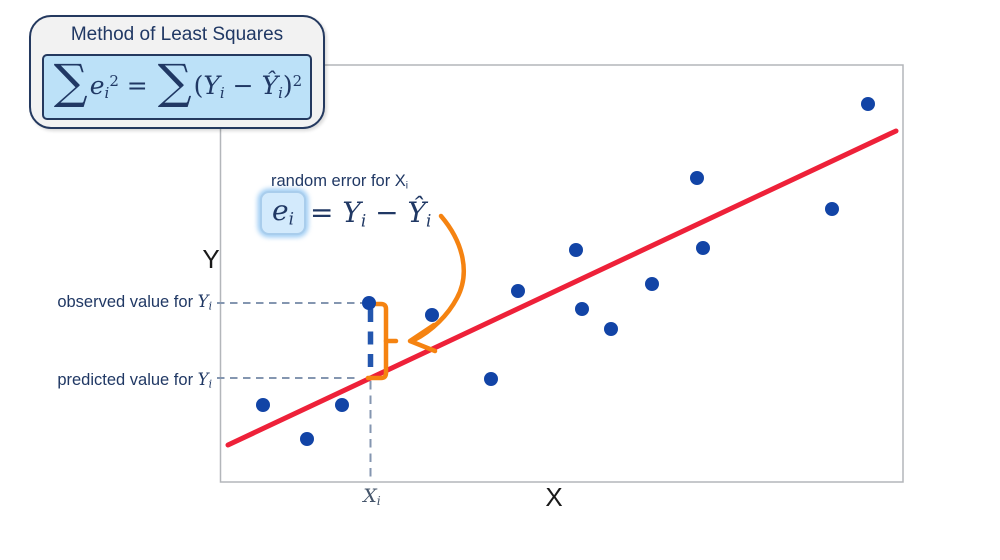 The height and width of the screenshot is (560, 1000). What do you see at coordinates (134, 302) in the screenshot?
I see `observed-value-label: observed value for Yi` at bounding box center [134, 302].